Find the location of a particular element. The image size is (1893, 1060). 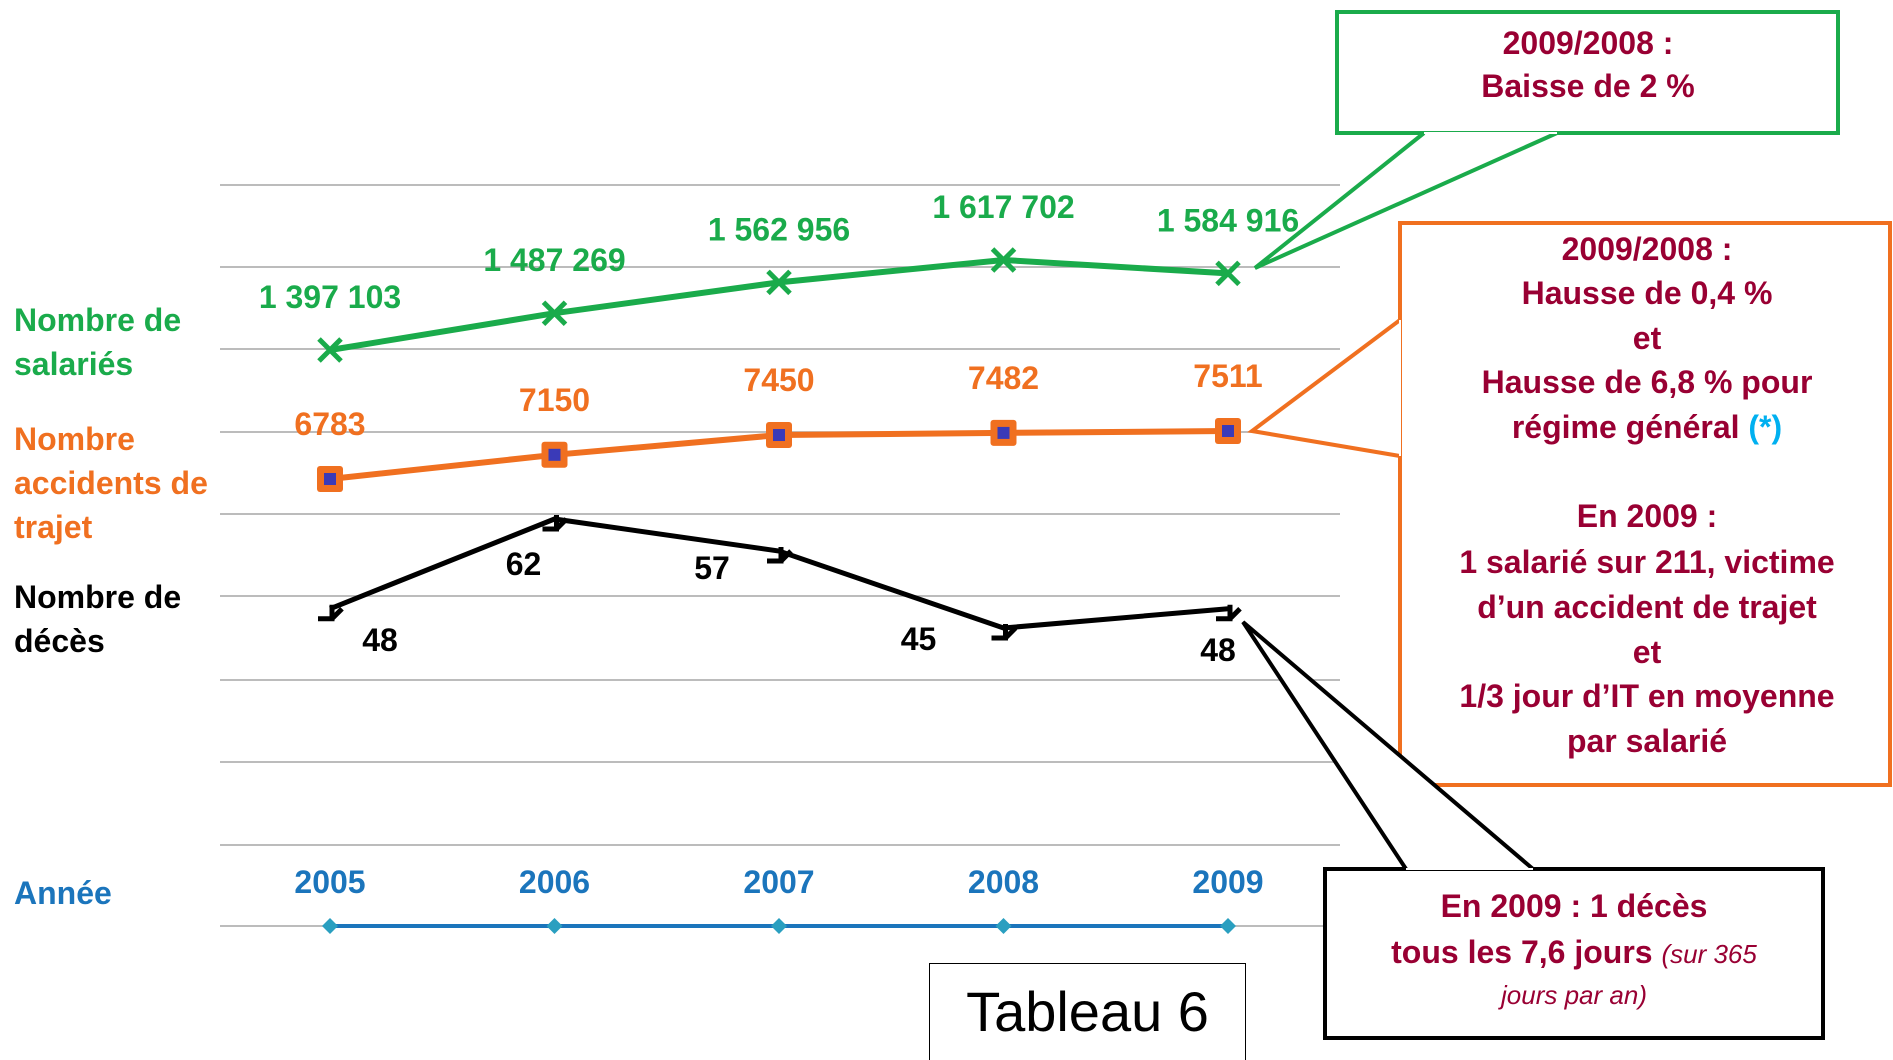

annotation-text: Hausse de 6,8 % pour is located at coordinates (1647, 382).